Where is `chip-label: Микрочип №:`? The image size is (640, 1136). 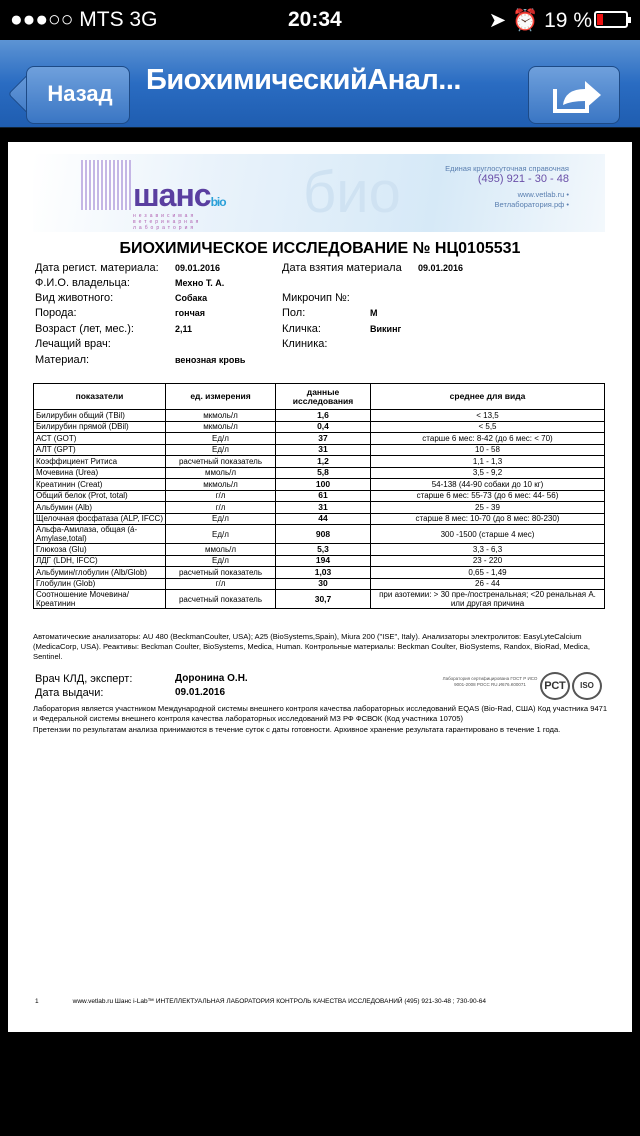 chip-label: Микрочип №: is located at coordinates (316, 298).